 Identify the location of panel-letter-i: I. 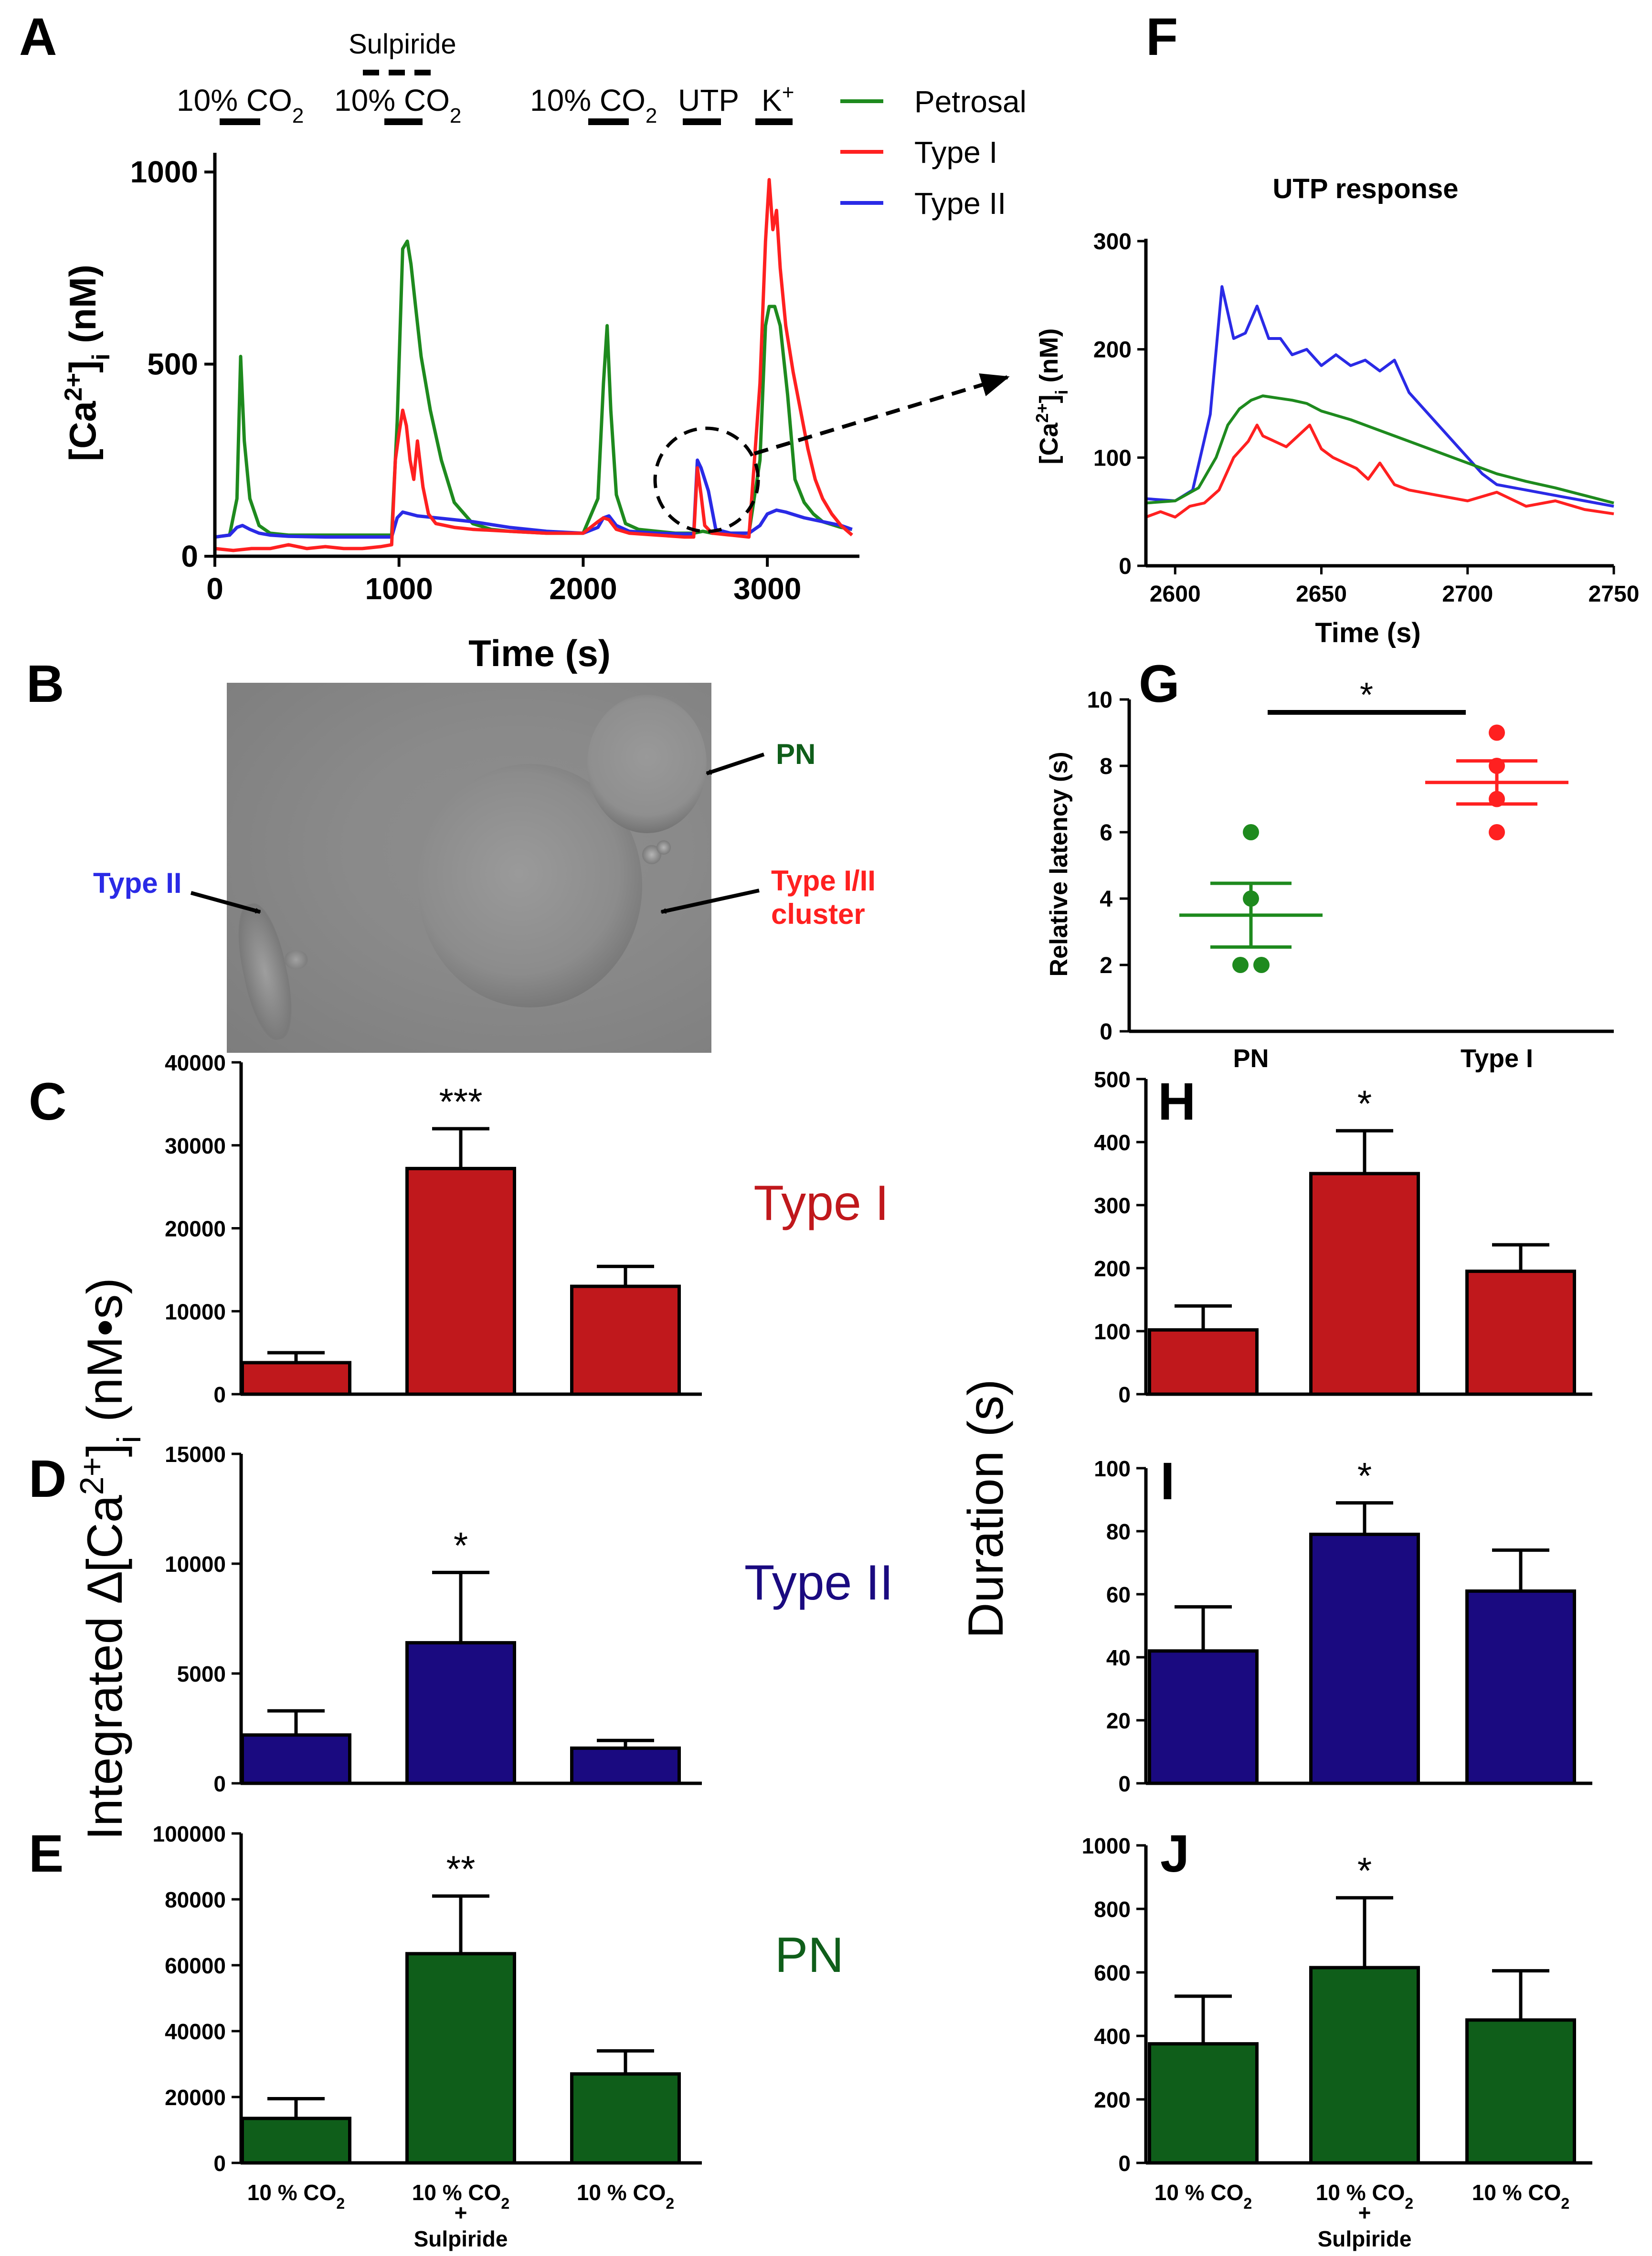
(1167, 1481).